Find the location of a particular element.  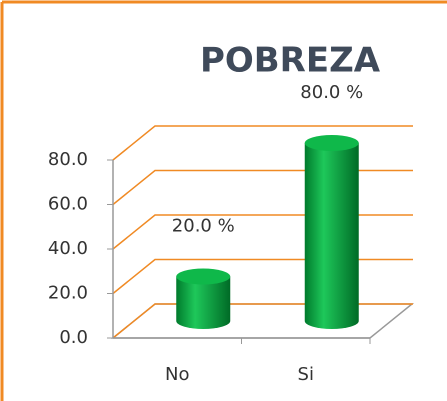

y-tick-label: 20.0 is located at coordinates (68, 293).